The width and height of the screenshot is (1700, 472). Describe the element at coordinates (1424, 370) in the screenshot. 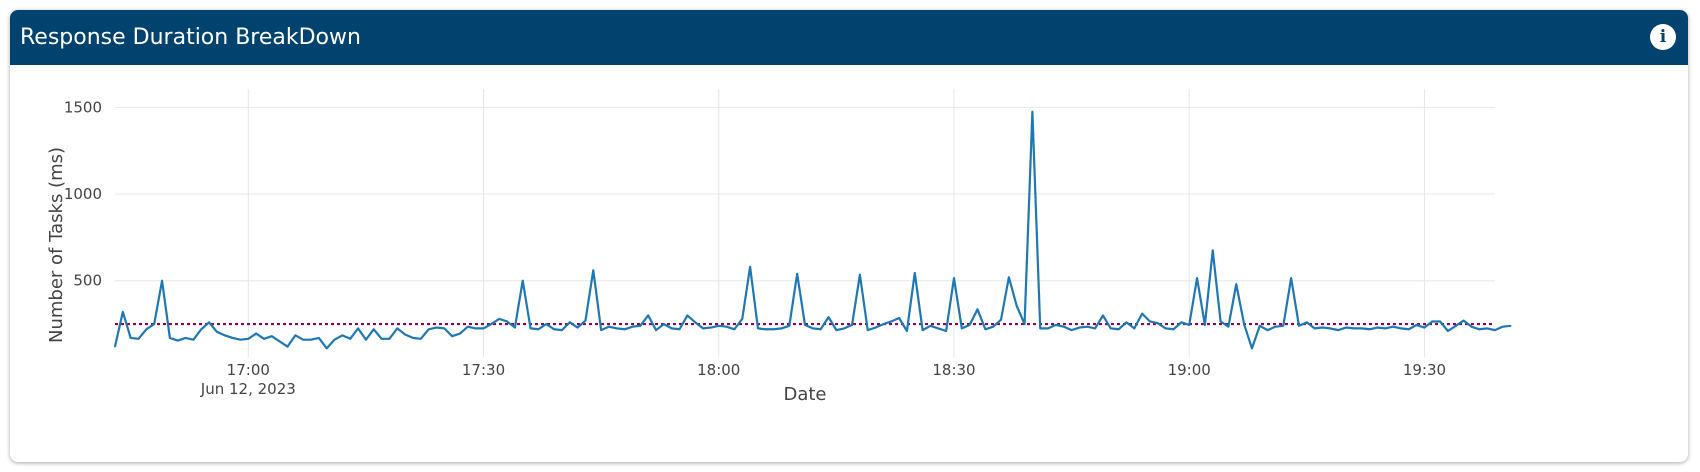

I see `x-tick-label: 19:30` at that location.